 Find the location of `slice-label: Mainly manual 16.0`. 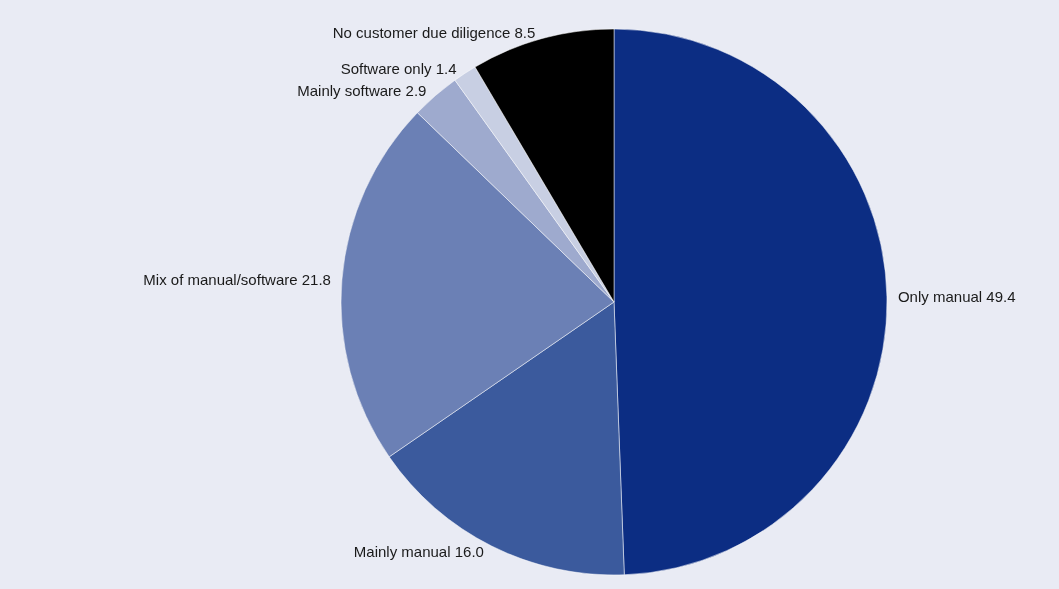

slice-label: Mainly manual 16.0 is located at coordinates (418, 551).